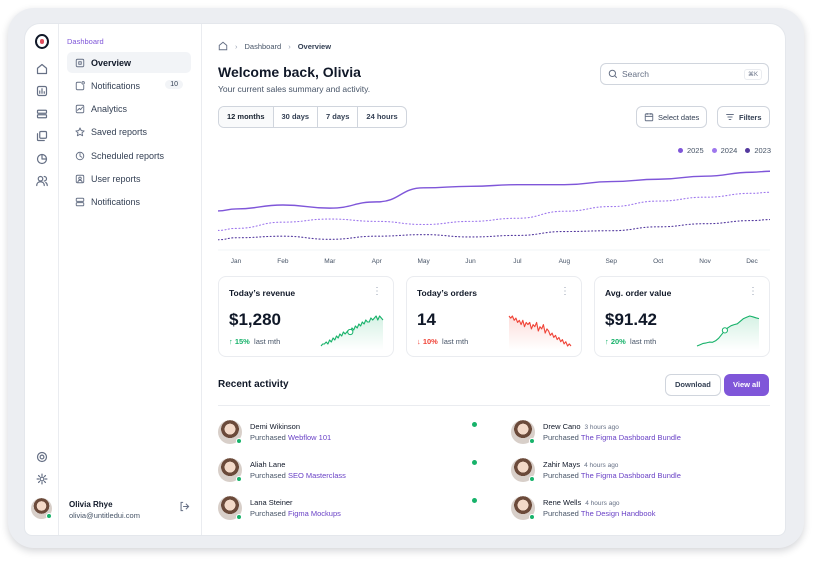 The height and width of the screenshot is (563, 819). What do you see at coordinates (42, 91) in the screenshot?
I see `bar-chart-icon` at bounding box center [42, 91].